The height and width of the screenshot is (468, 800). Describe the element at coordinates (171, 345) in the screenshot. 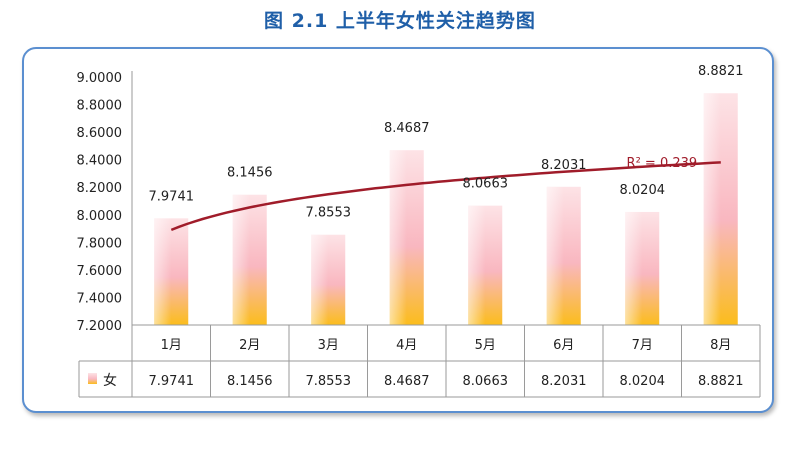

I see `category-label: 1月` at that location.